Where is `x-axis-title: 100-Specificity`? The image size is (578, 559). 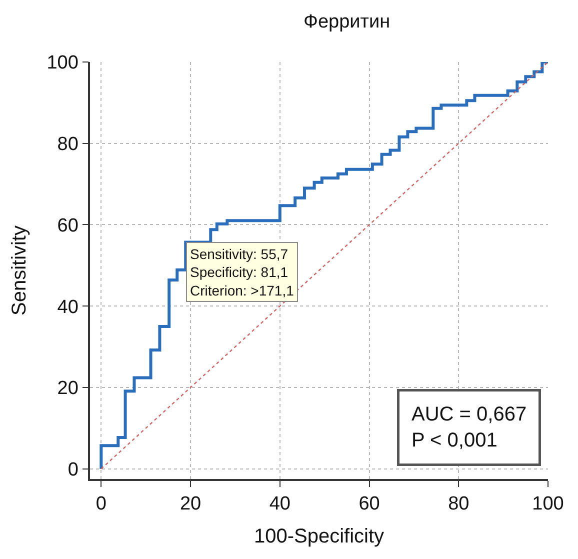
x-axis-title: 100-Specificity is located at coordinates (319, 537).